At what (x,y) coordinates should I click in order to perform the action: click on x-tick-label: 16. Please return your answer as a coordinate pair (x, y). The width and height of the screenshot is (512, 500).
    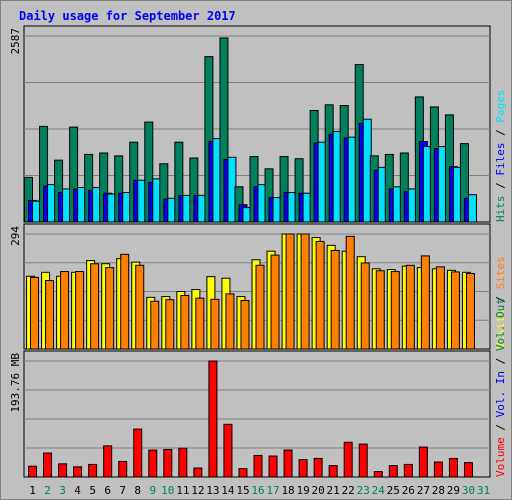
    Looking at the image, I should click on (257, 490).